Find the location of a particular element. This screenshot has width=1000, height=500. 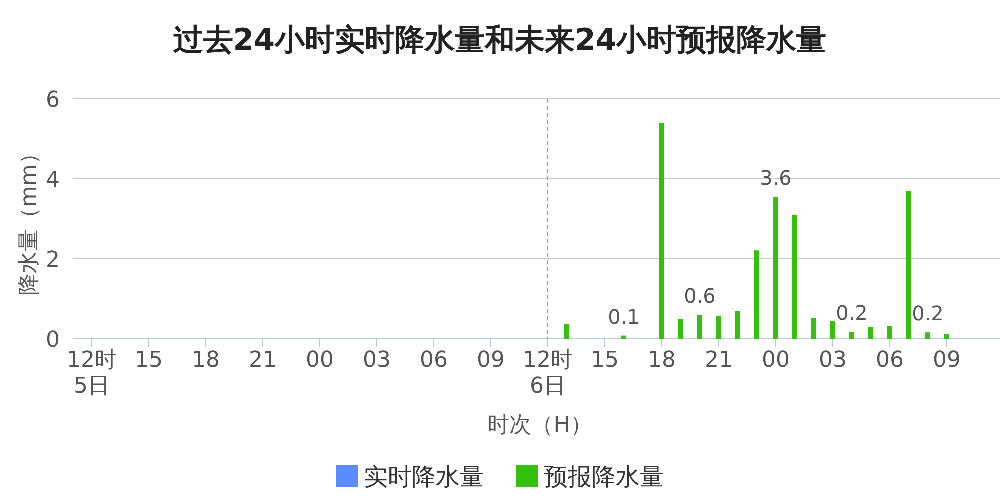

x-axis-title: 时次（H） is located at coordinates (540, 425).